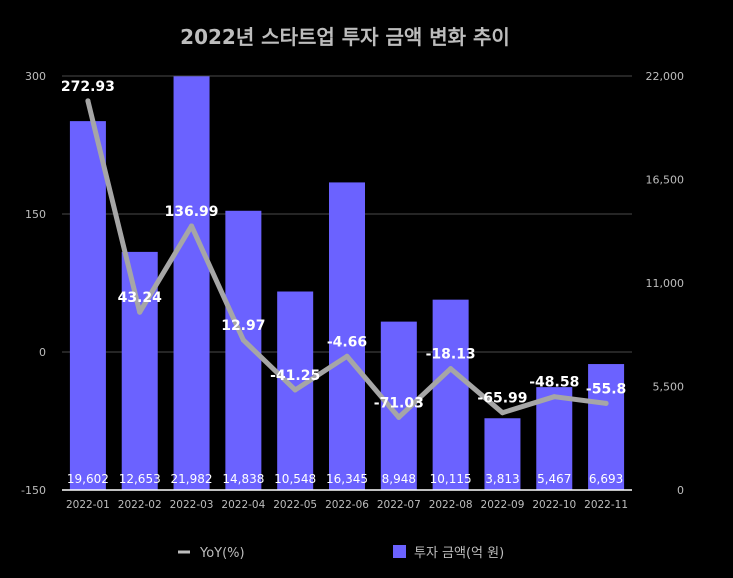 This screenshot has height=578, width=733. I want to click on x-axis-tick: 2022-01, so click(88, 505).